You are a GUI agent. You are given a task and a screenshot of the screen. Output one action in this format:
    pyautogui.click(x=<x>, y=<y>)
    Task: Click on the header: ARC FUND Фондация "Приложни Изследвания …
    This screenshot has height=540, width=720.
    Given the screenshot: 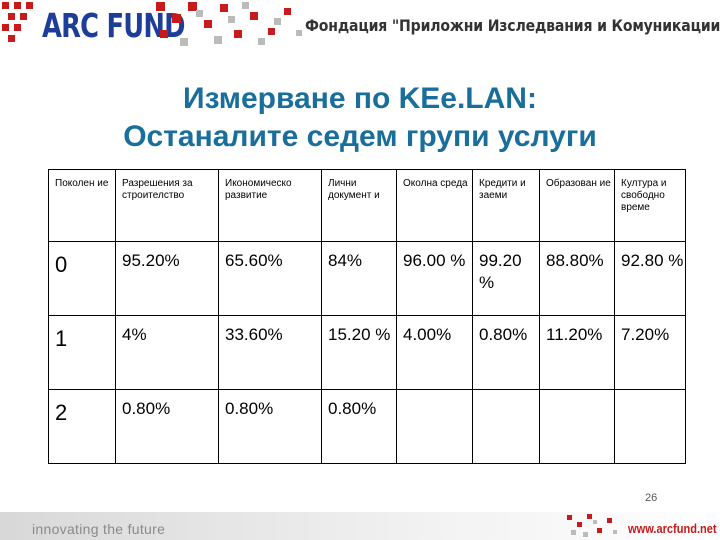 What is the action you would take?
    pyautogui.click(x=360, y=26)
    